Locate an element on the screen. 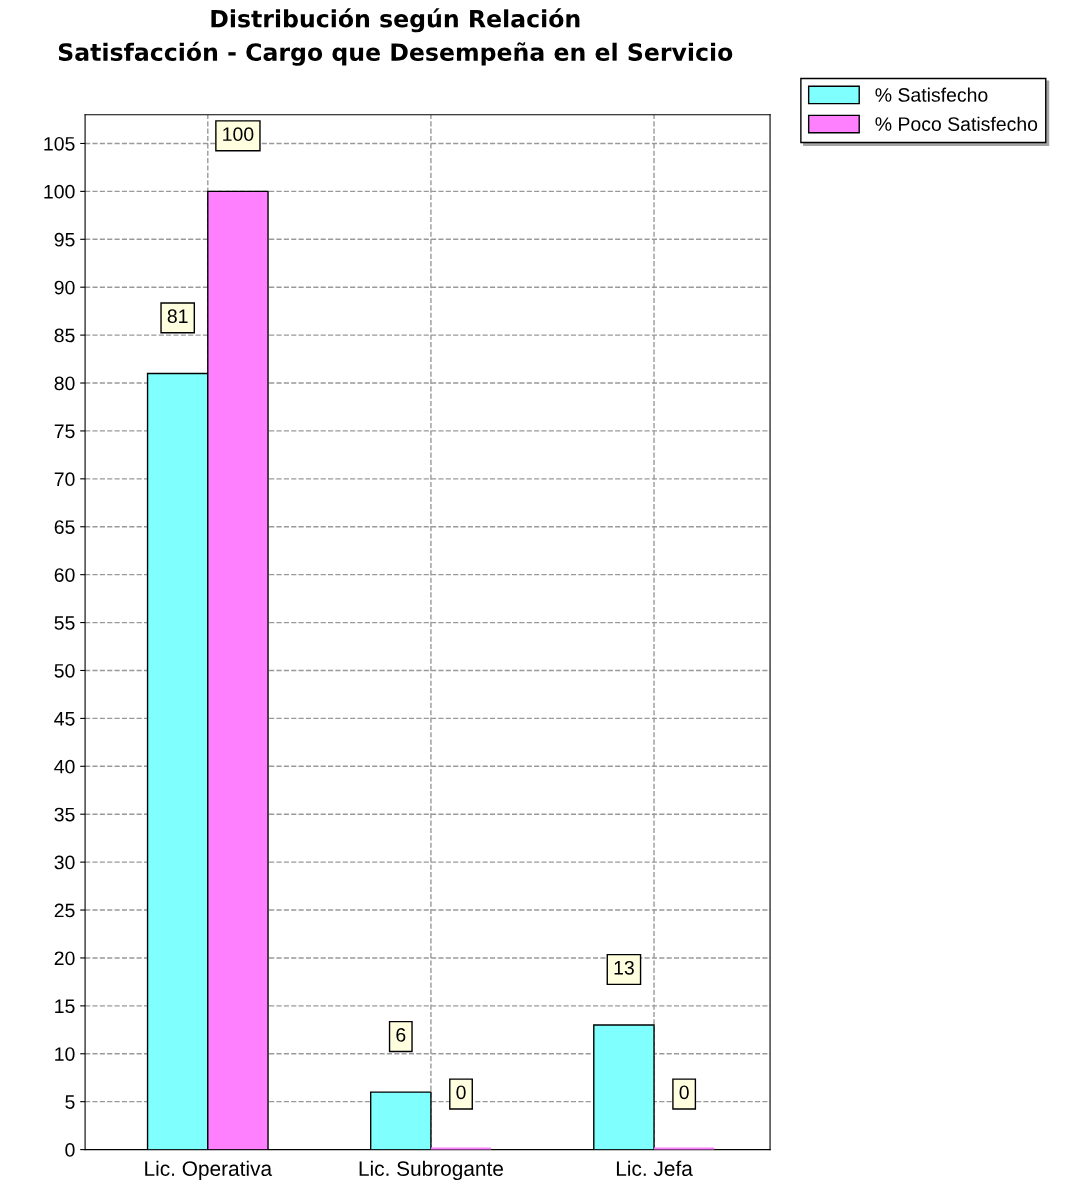 This screenshot has width=1077, height=1195. y-tick-label: 65 is located at coordinates (64, 527).